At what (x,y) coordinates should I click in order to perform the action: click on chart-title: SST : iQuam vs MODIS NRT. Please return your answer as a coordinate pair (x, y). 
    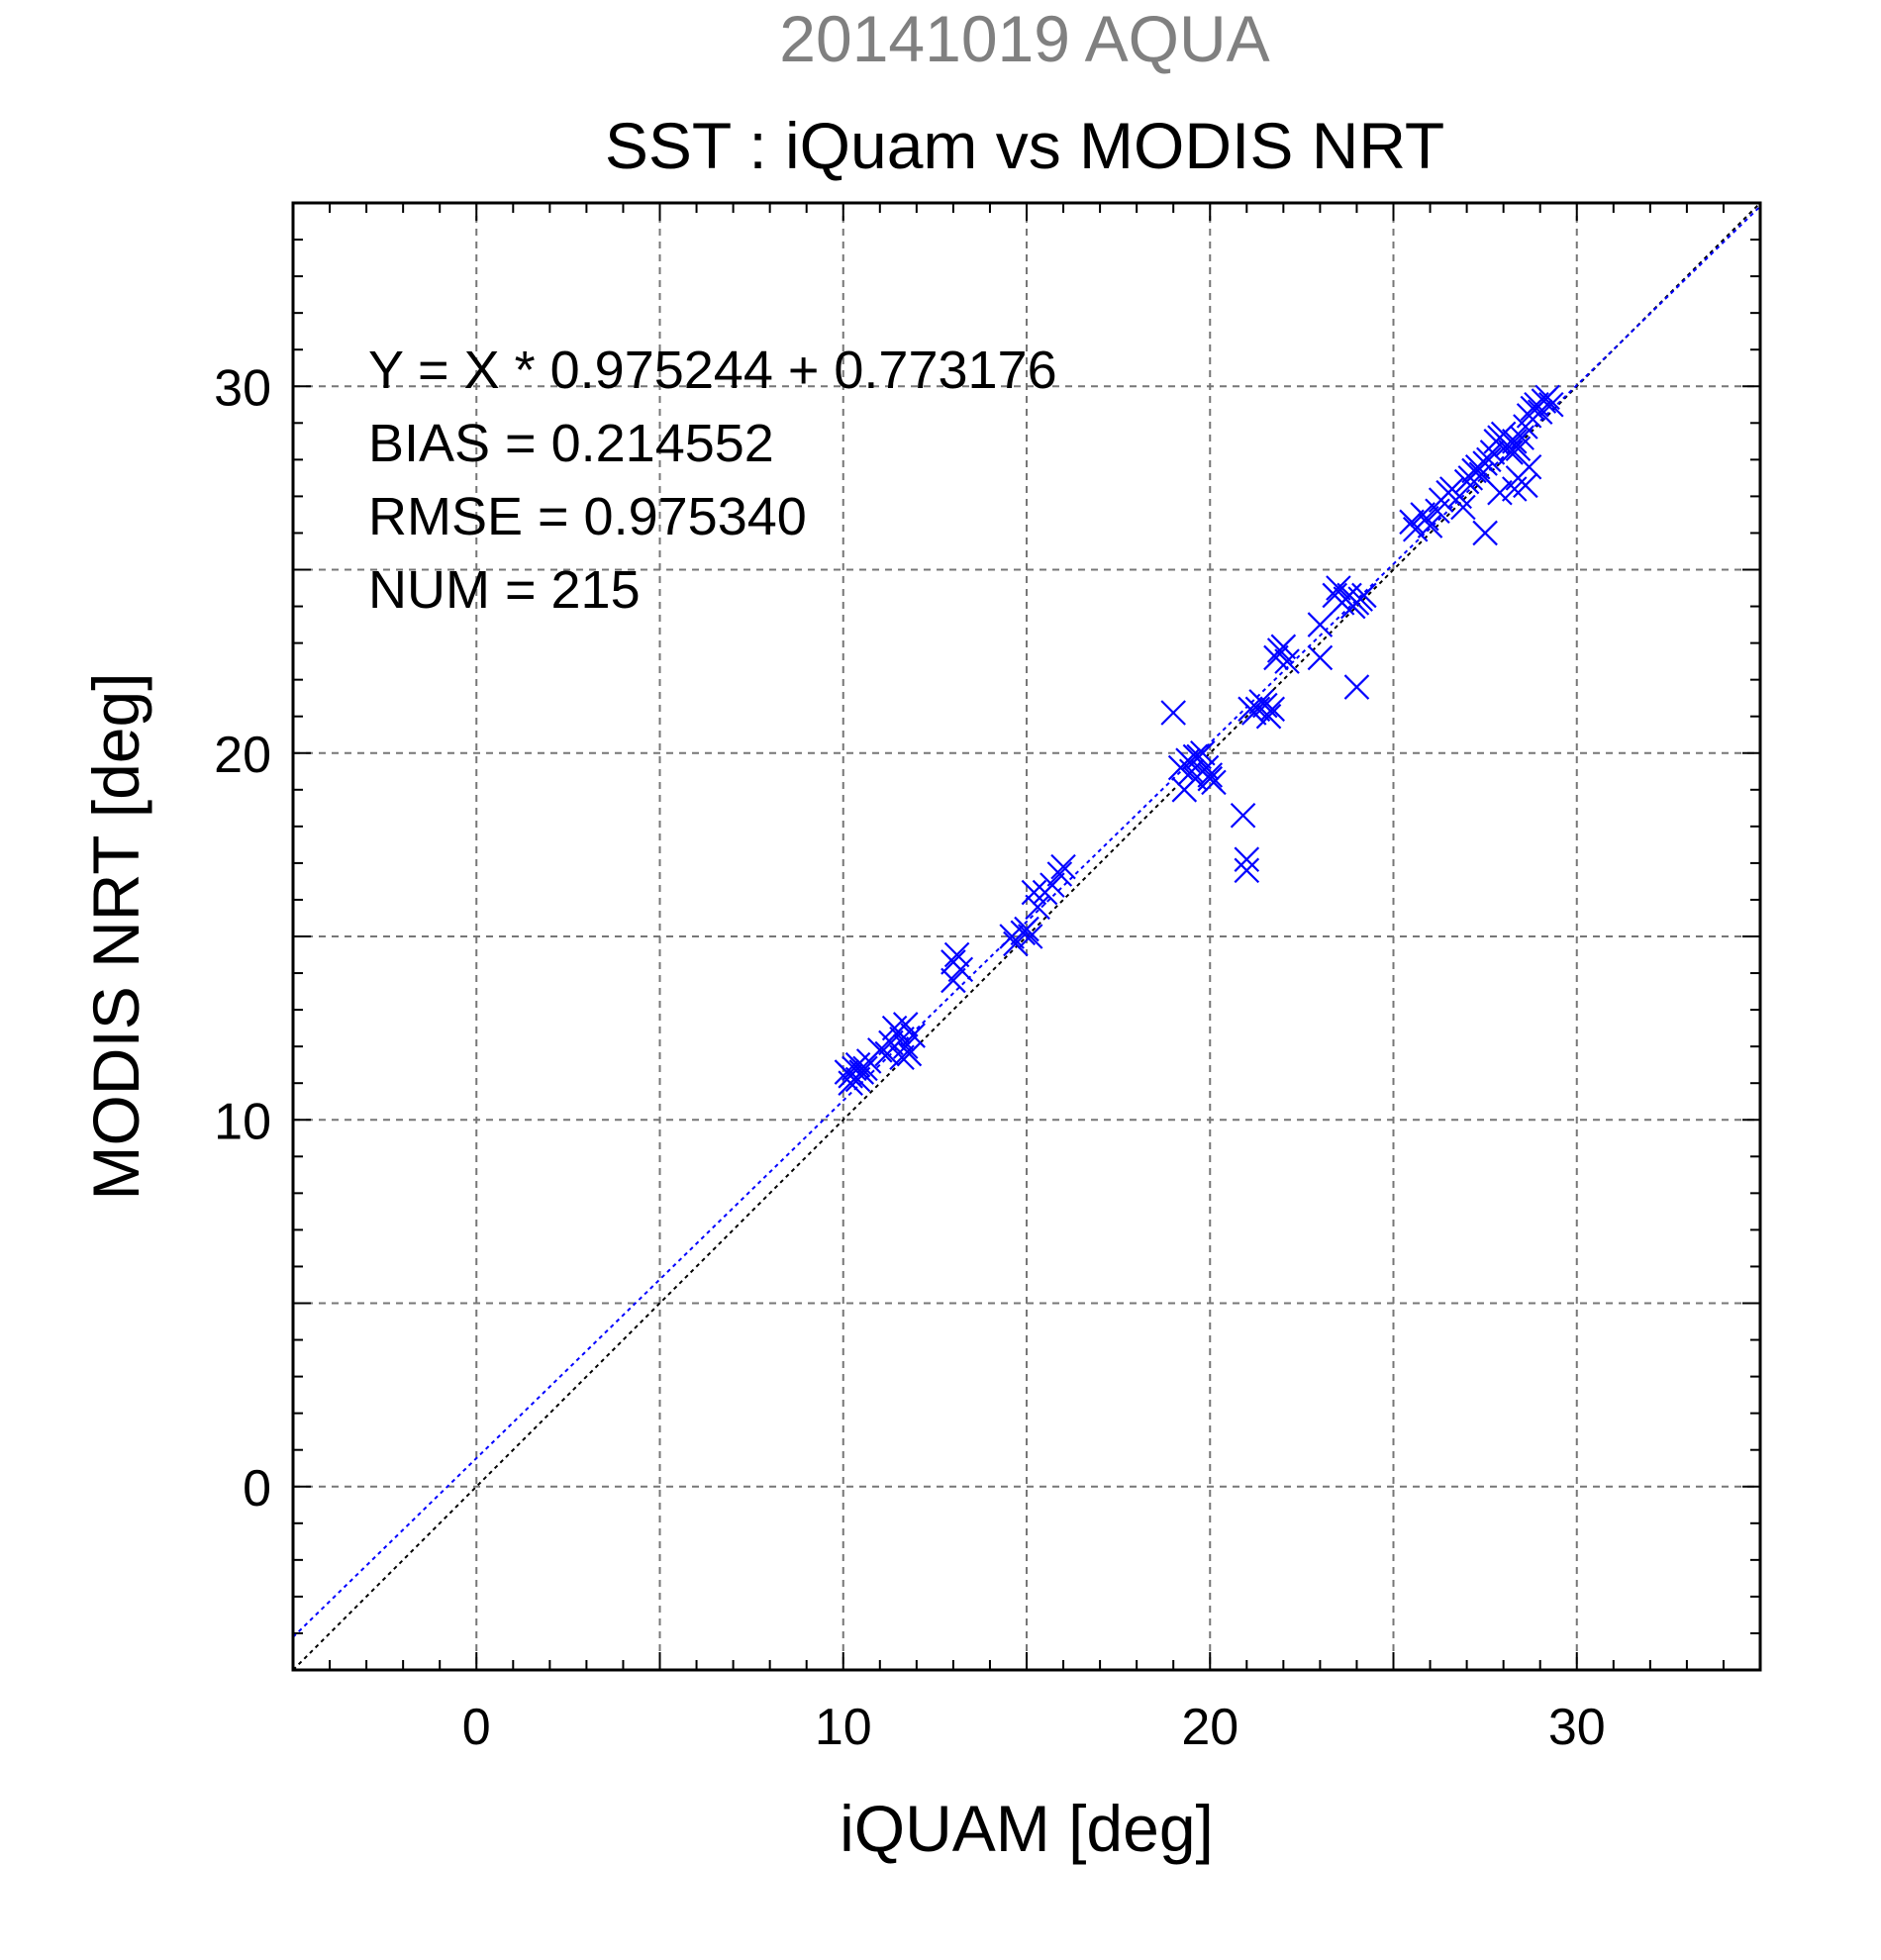
    Looking at the image, I should click on (1025, 145).